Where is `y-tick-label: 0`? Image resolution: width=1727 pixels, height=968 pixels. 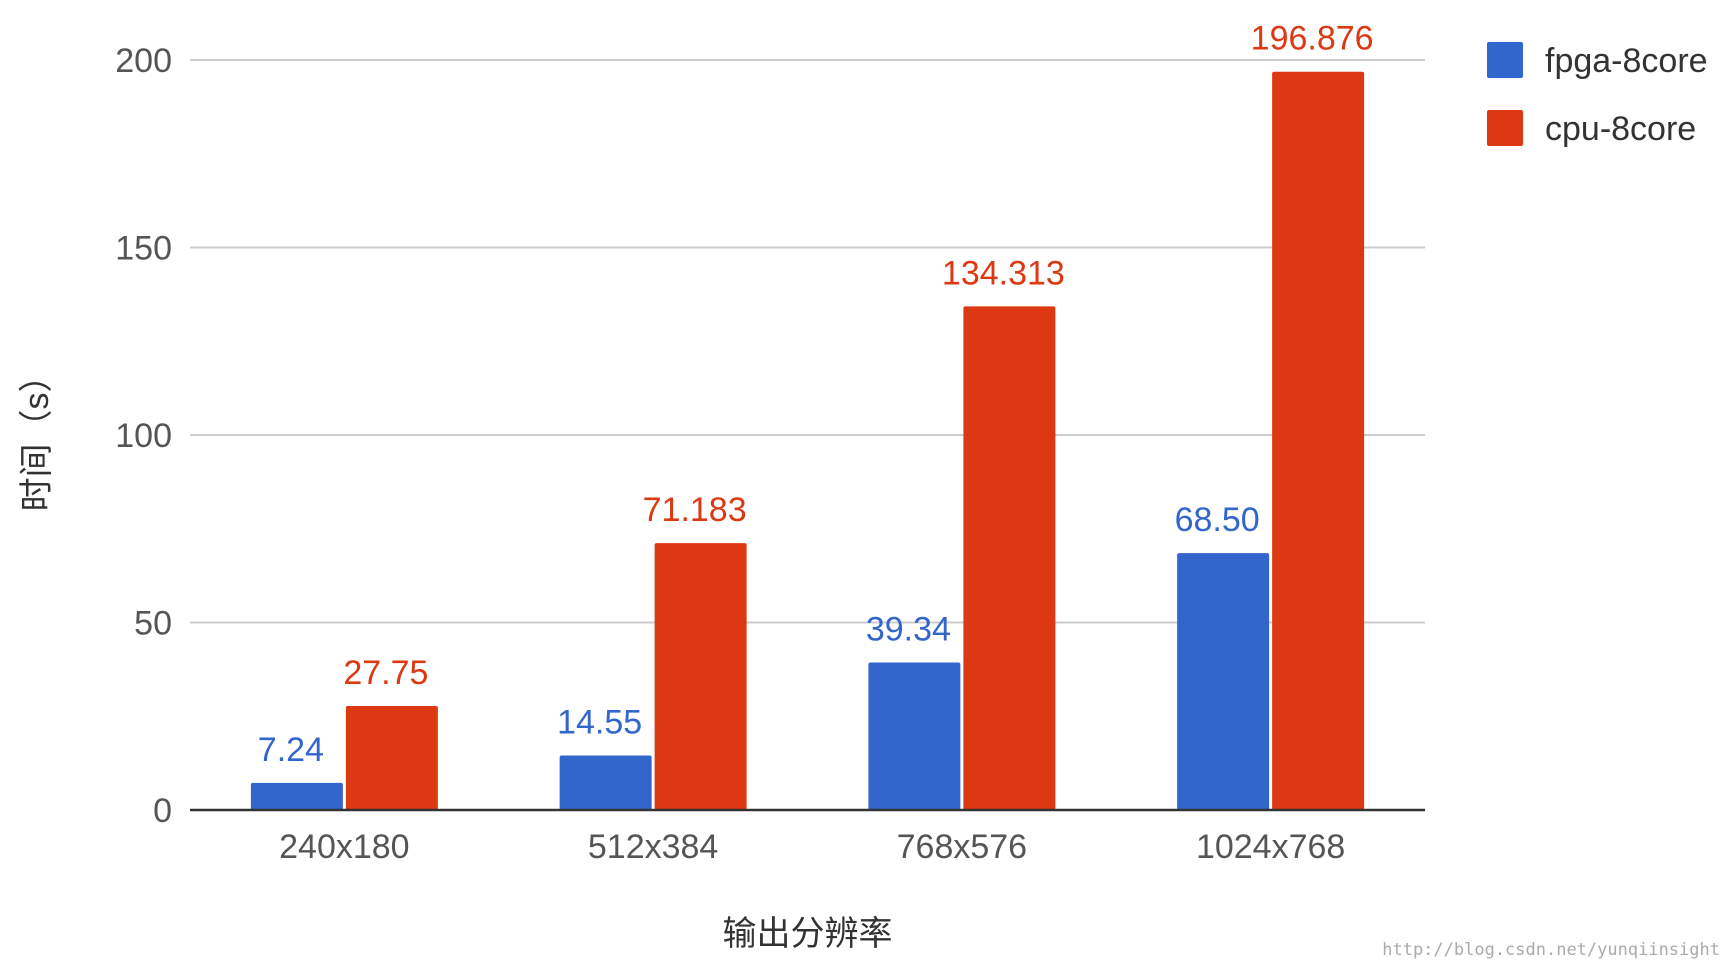 y-tick-label: 0 is located at coordinates (162, 811).